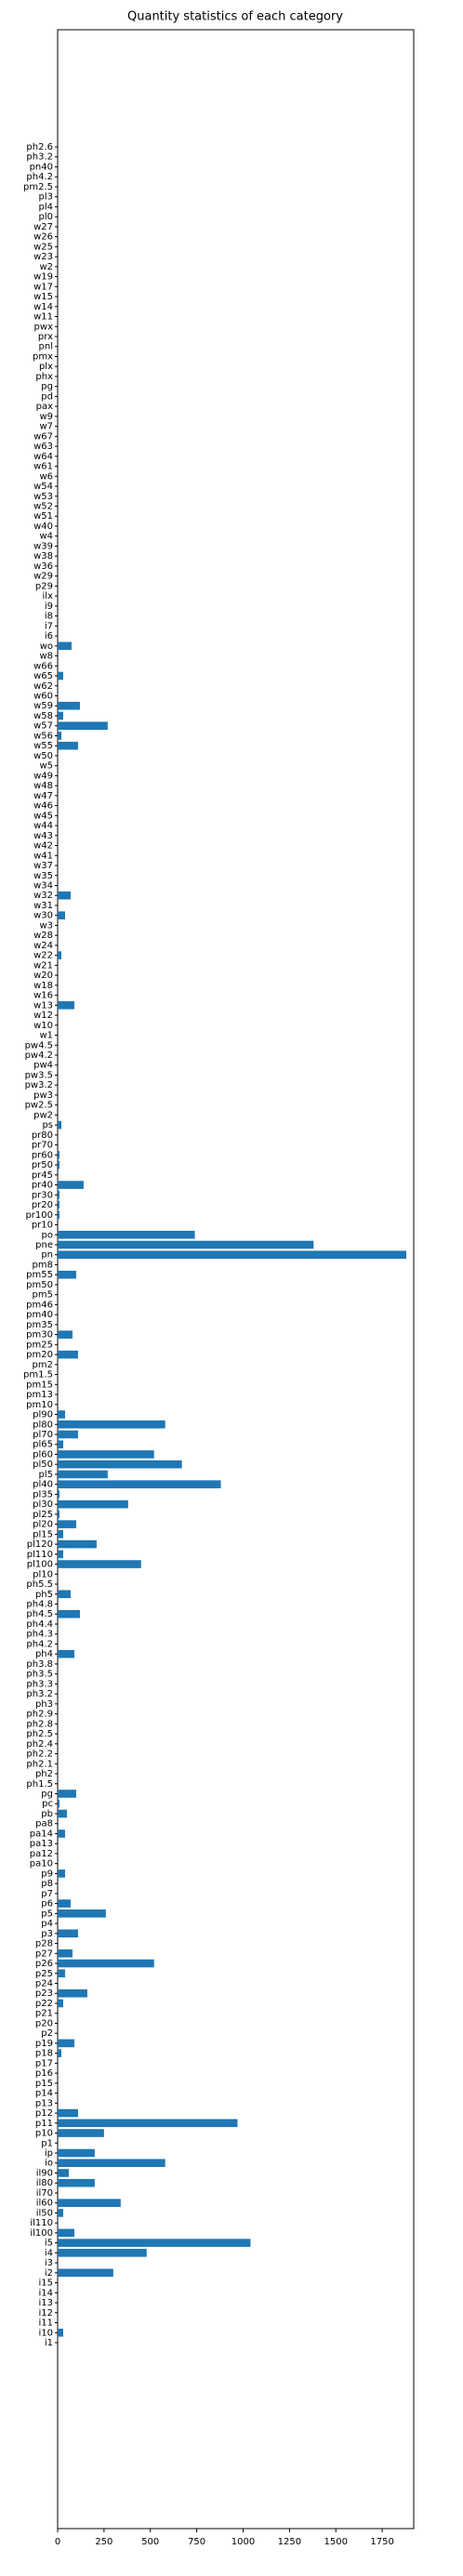  Describe the element at coordinates (43, 876) in the screenshot. I see `y-tick-label: w35` at that location.